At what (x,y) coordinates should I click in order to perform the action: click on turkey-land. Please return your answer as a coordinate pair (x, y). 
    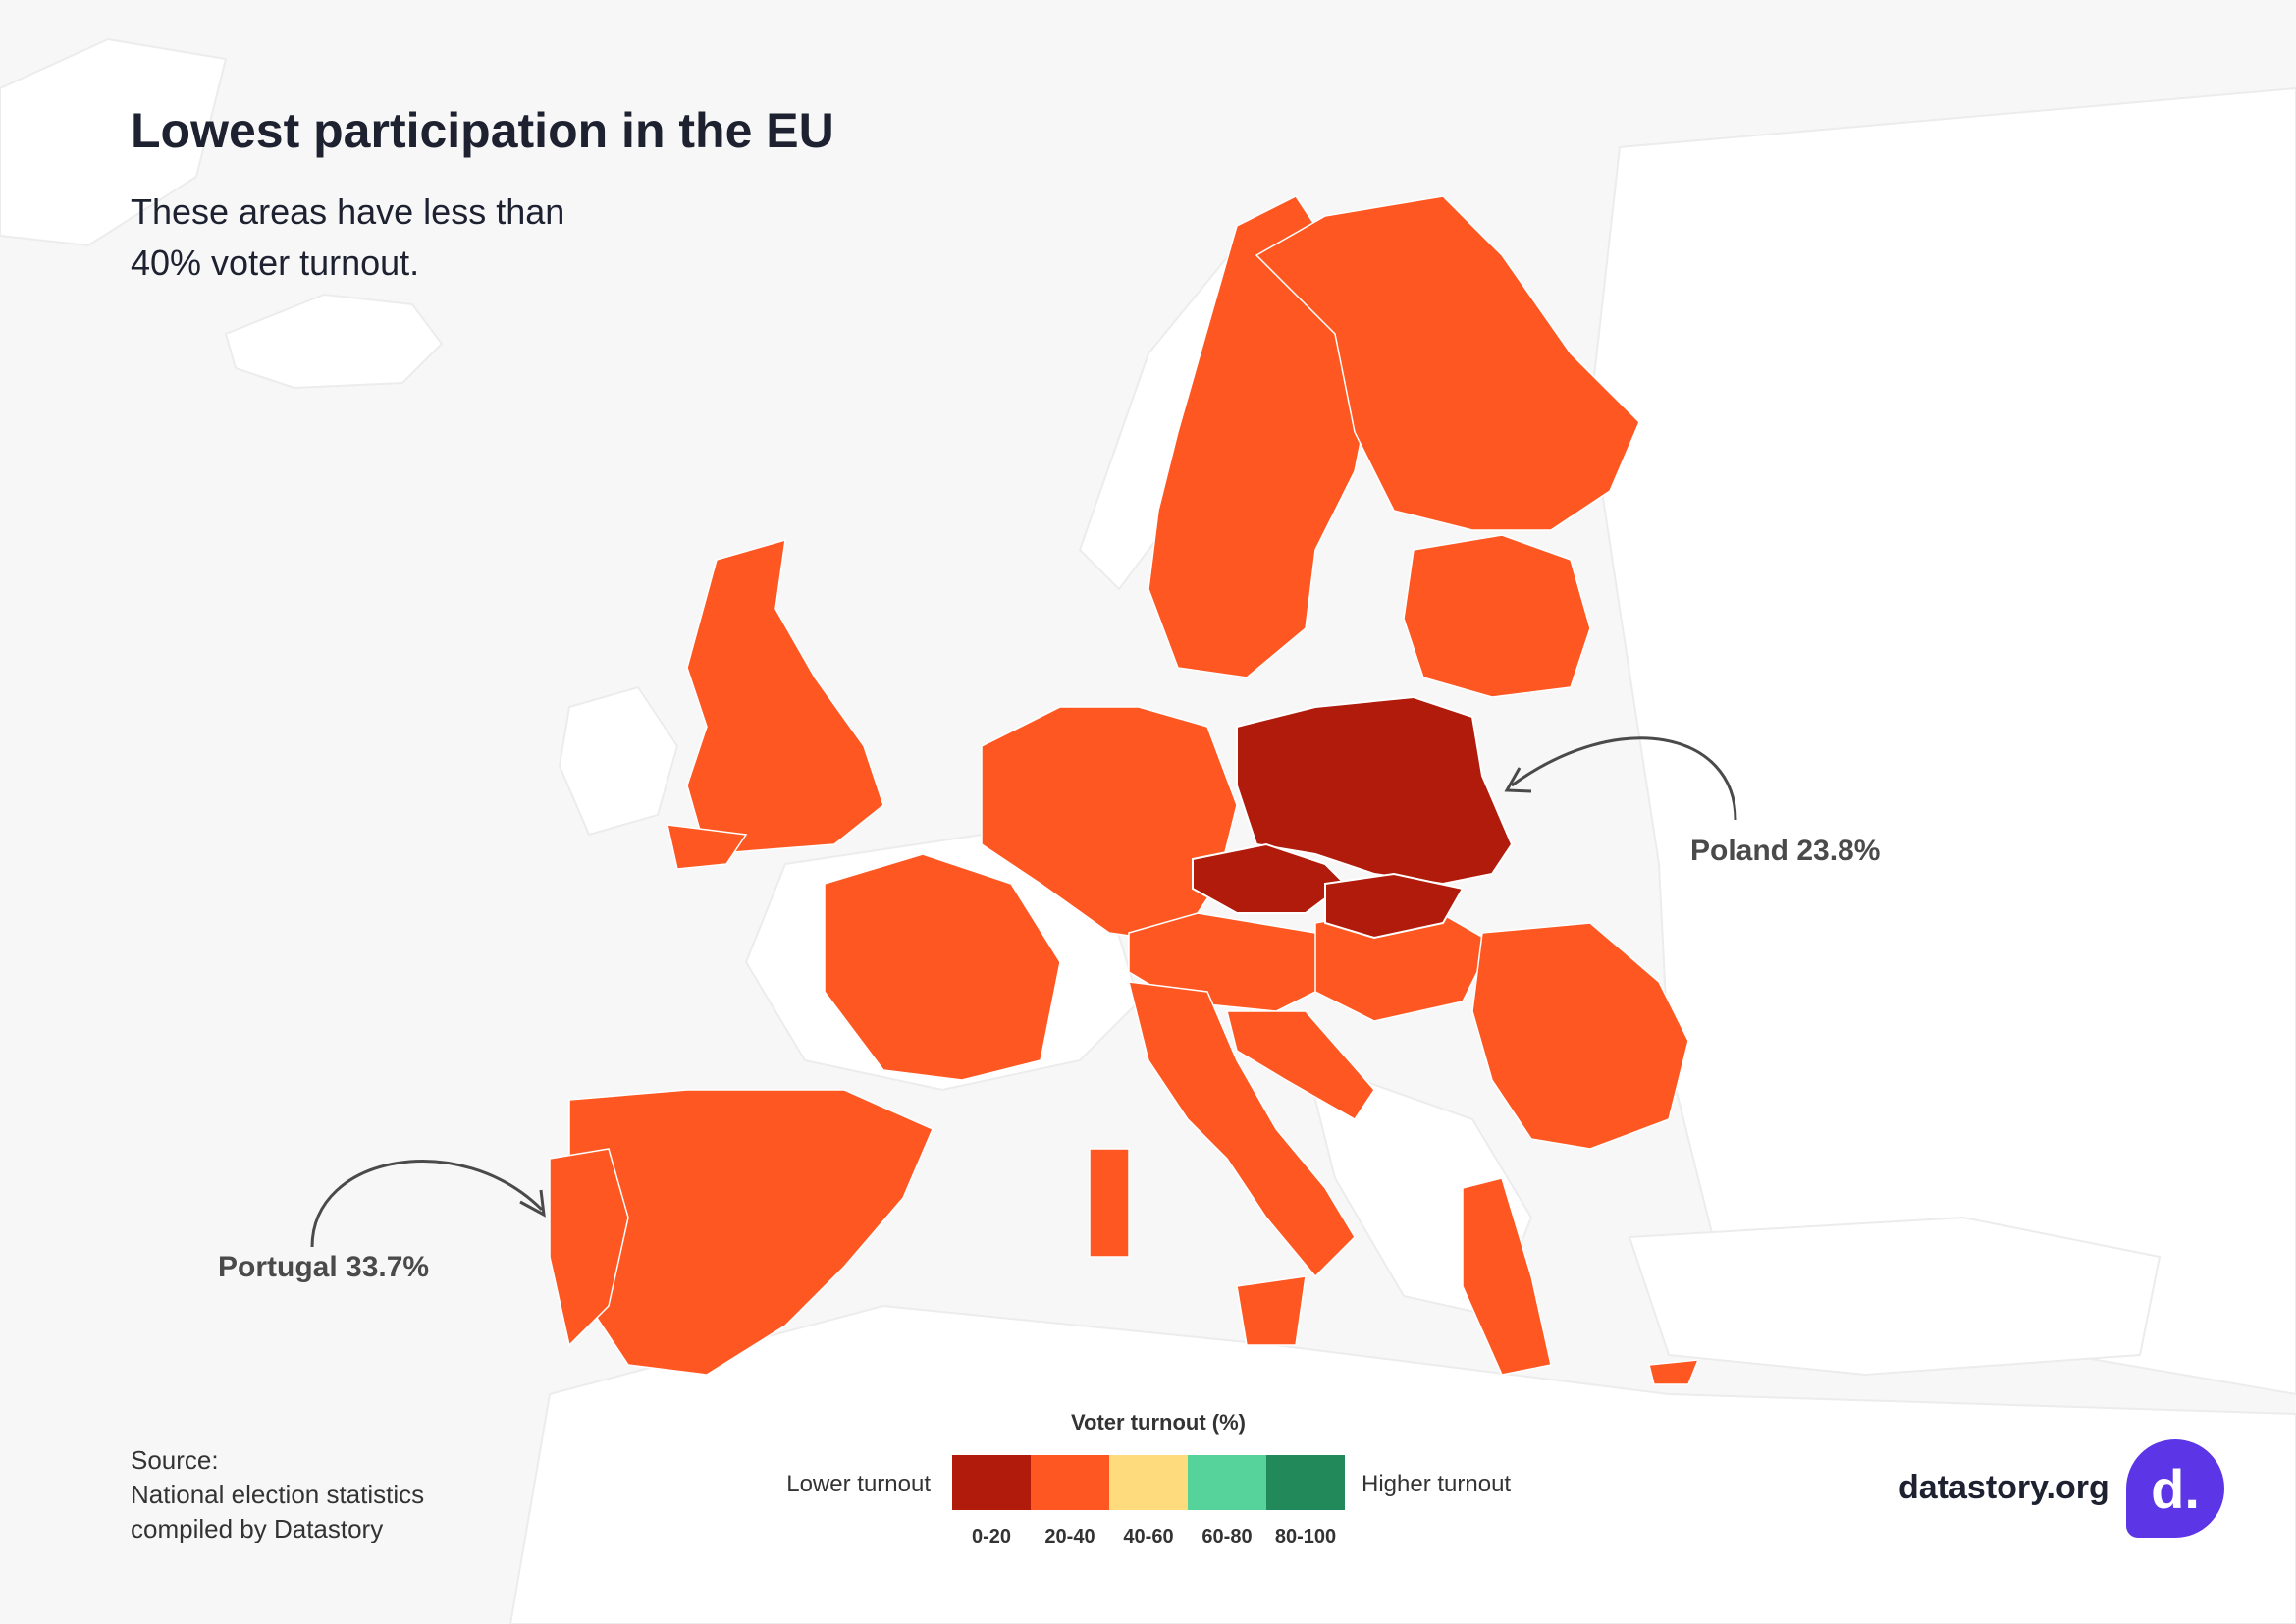
    Looking at the image, I should click on (1895, 1296).